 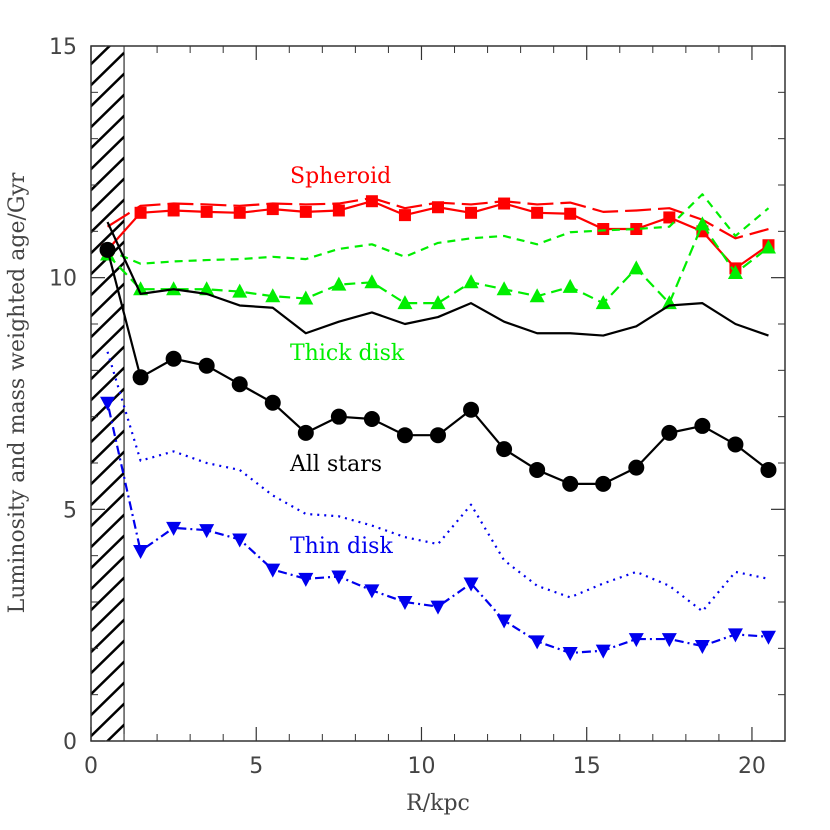 What do you see at coordinates (63, 279) in the screenshot?
I see `y-tick-label: 10` at bounding box center [63, 279].